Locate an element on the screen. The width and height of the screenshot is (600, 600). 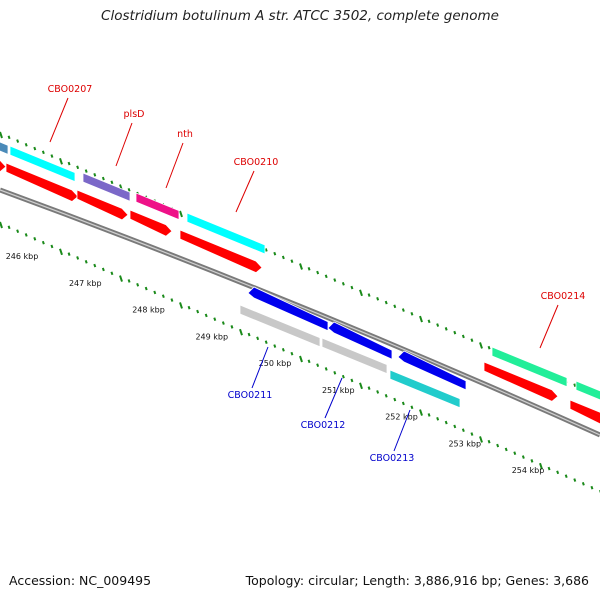
accession-text: Accession: NC_009495 is located at coordinates (80, 580).